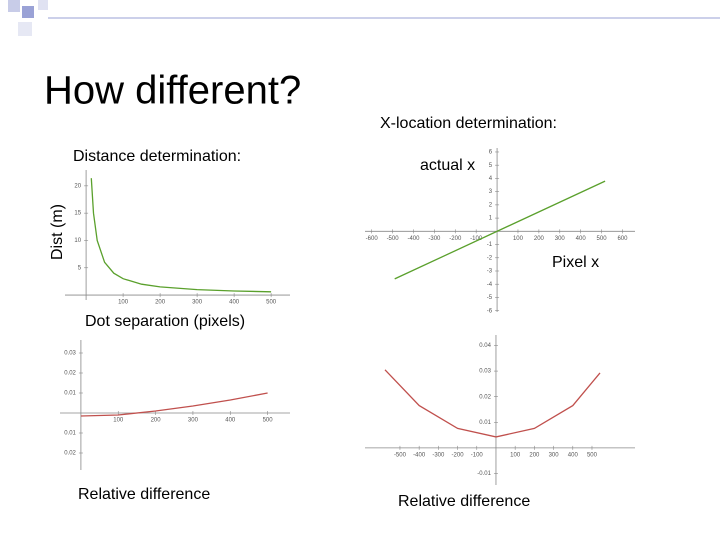 This screenshot has height=540, width=720. I want to click on y-tick-label: 0.04, so click(485, 346).